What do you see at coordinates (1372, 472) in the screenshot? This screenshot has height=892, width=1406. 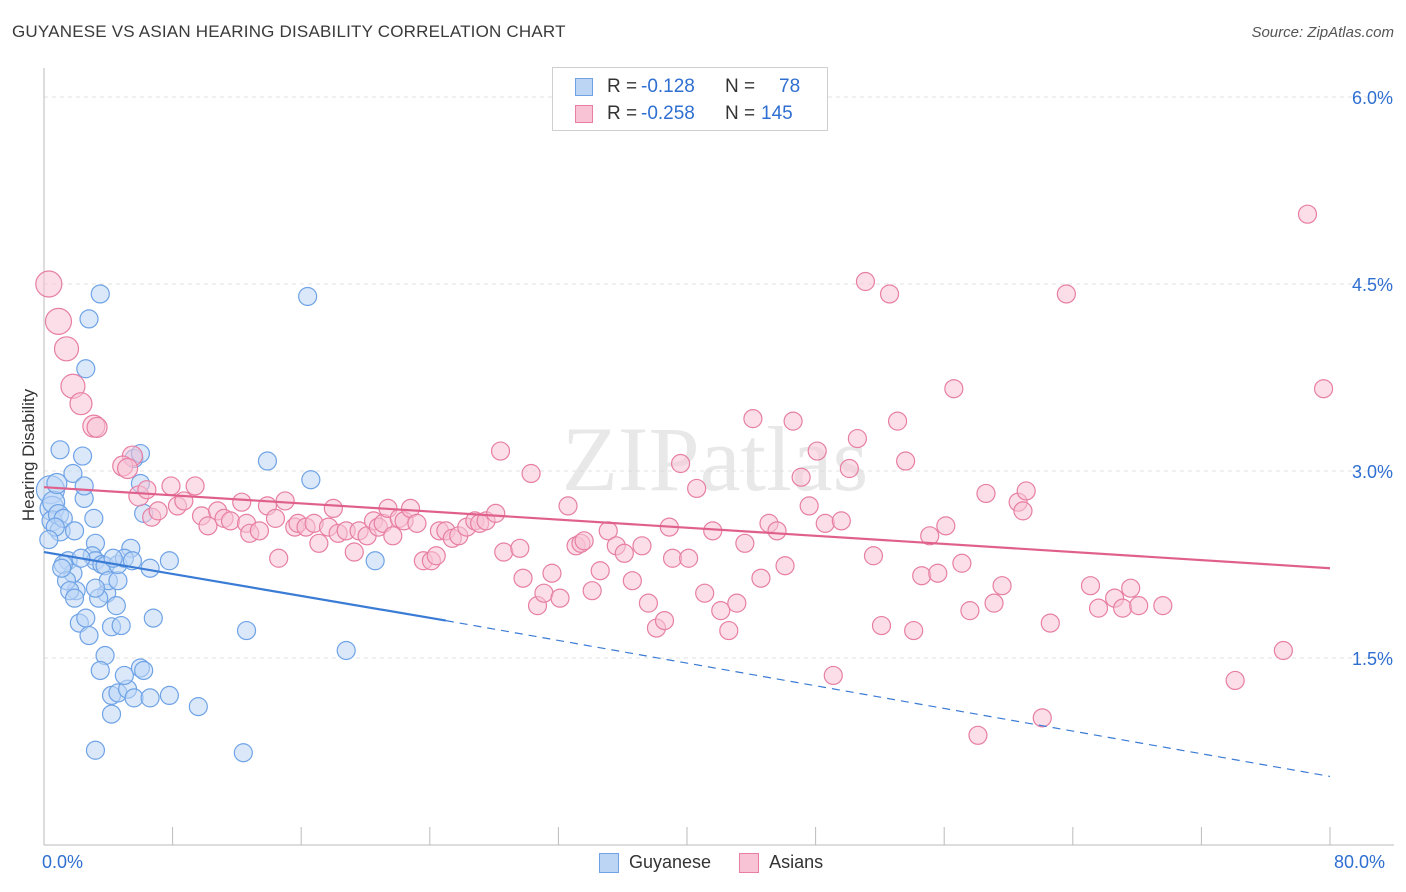 I see `y-tick-label: 3.0%` at bounding box center [1372, 472].